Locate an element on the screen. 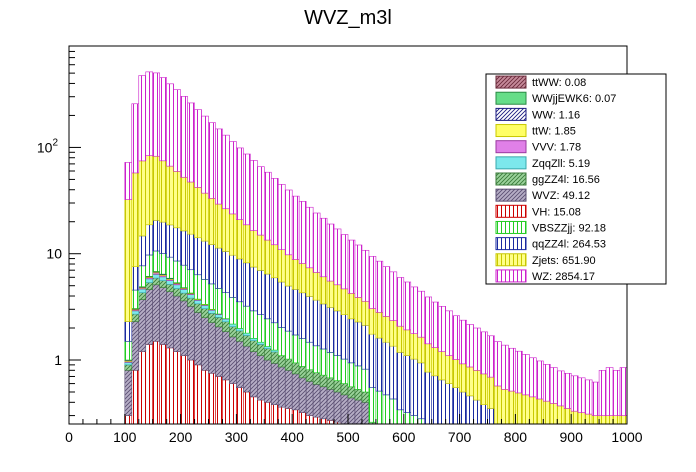  x-tick-label: 600 is located at coordinates (404, 437).